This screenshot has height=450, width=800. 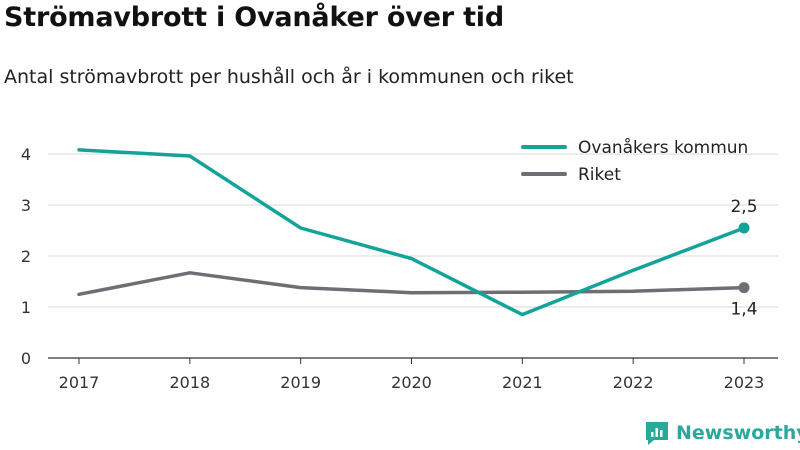 I want to click on x-tick-label: 2022, so click(x=633, y=382).